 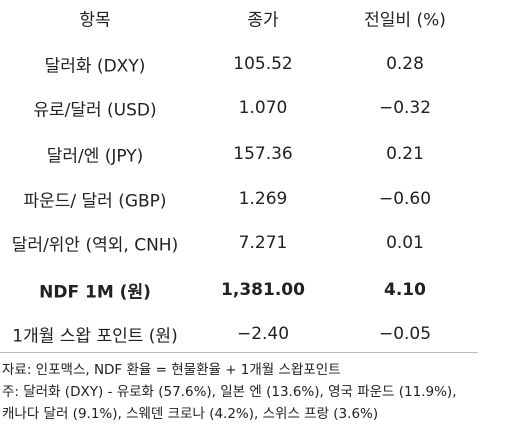 I want to click on table-cell: 달러/엔 (JPY), so click(x=95, y=156).